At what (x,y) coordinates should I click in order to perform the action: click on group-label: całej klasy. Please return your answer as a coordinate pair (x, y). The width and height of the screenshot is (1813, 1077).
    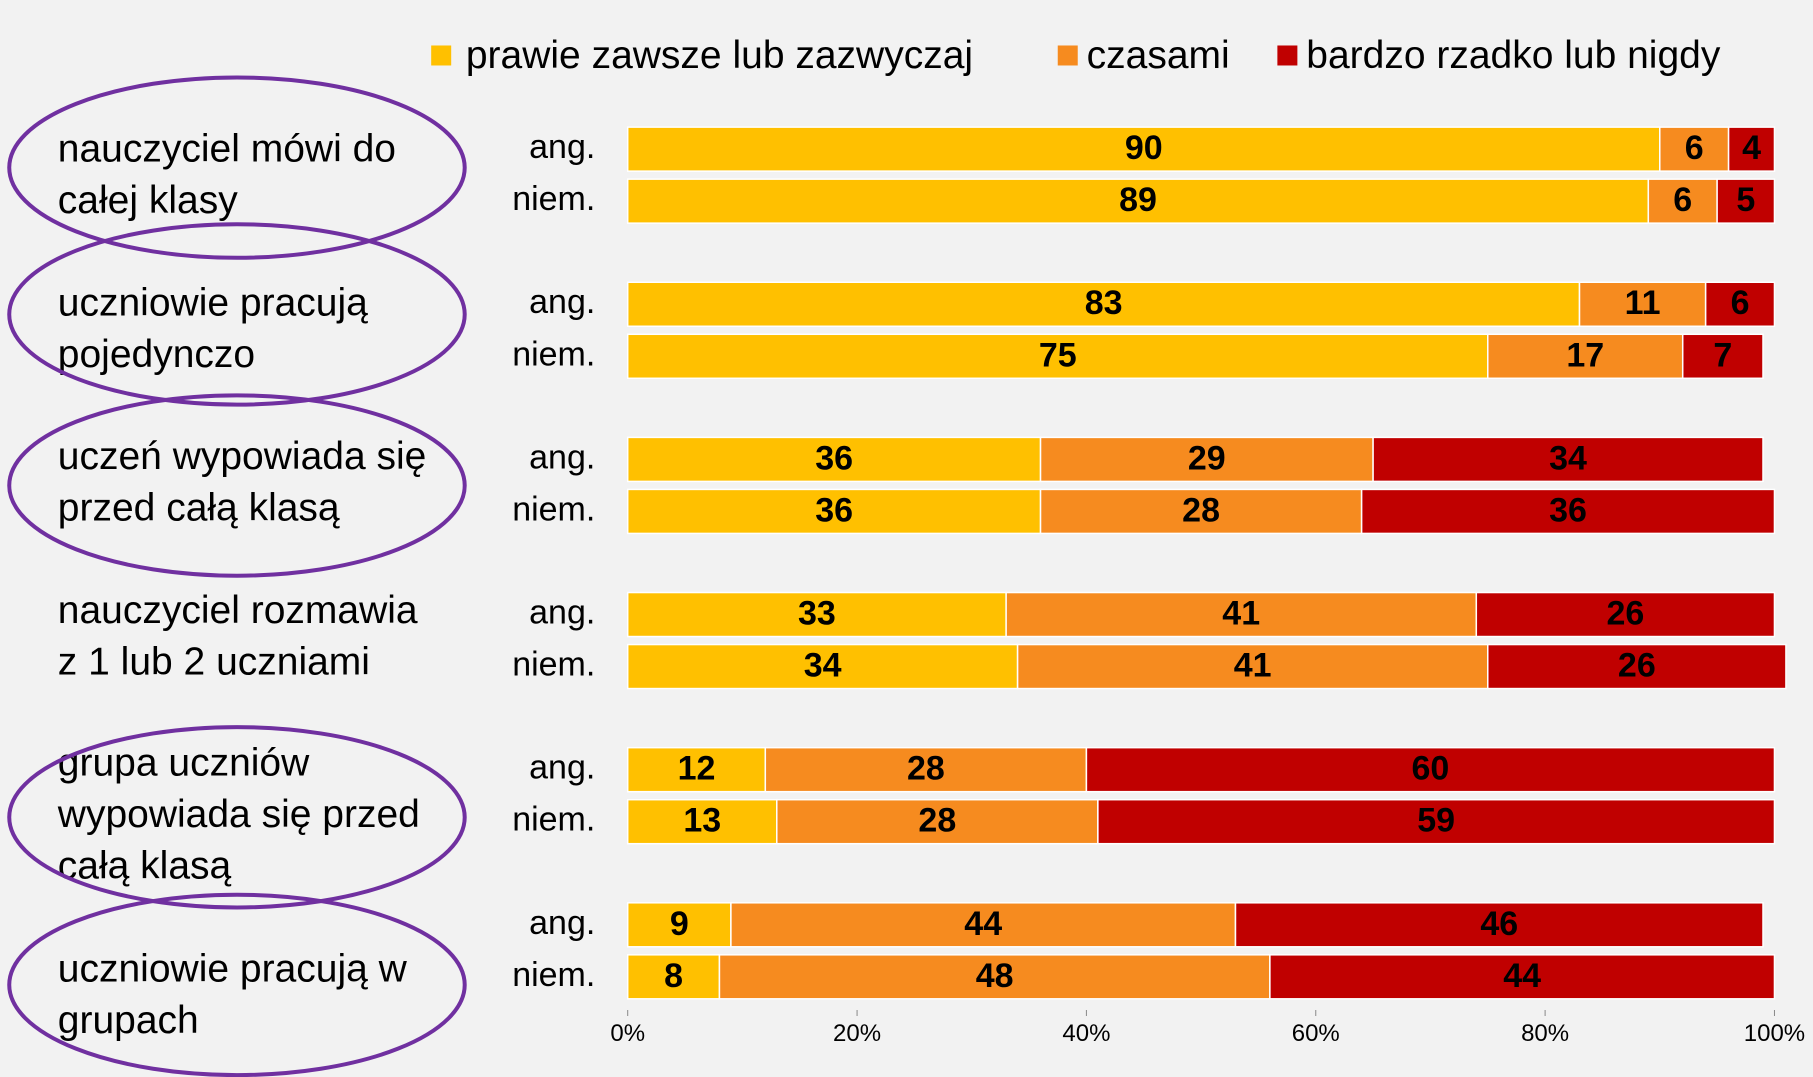
    Looking at the image, I should click on (148, 200).